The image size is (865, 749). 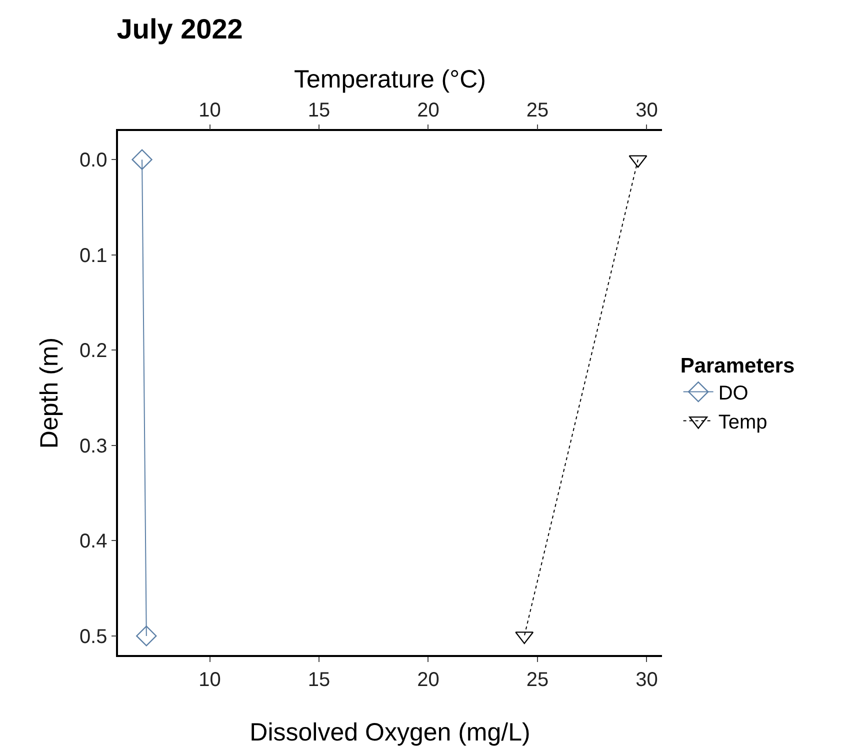 What do you see at coordinates (319, 679) in the screenshot?
I see `x2-tick-label: 15` at bounding box center [319, 679].